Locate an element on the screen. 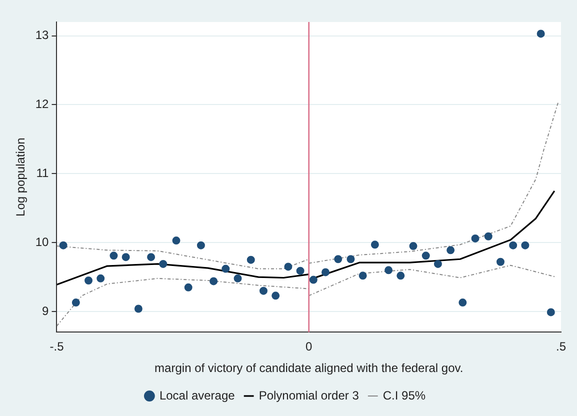  x-tick-label: 0 is located at coordinates (309, 347).